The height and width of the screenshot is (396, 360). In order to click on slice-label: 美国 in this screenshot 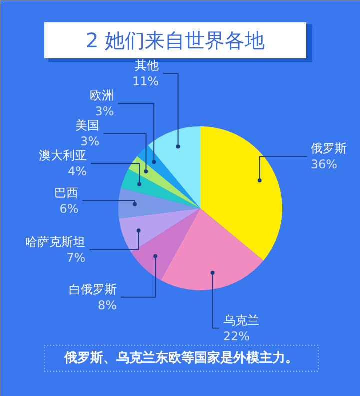, I will do `click(88, 125)`.